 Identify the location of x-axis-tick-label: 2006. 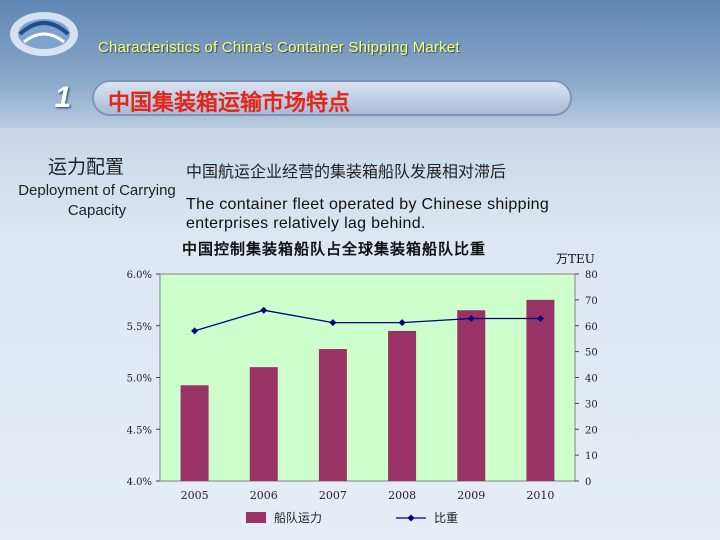
(264, 495).